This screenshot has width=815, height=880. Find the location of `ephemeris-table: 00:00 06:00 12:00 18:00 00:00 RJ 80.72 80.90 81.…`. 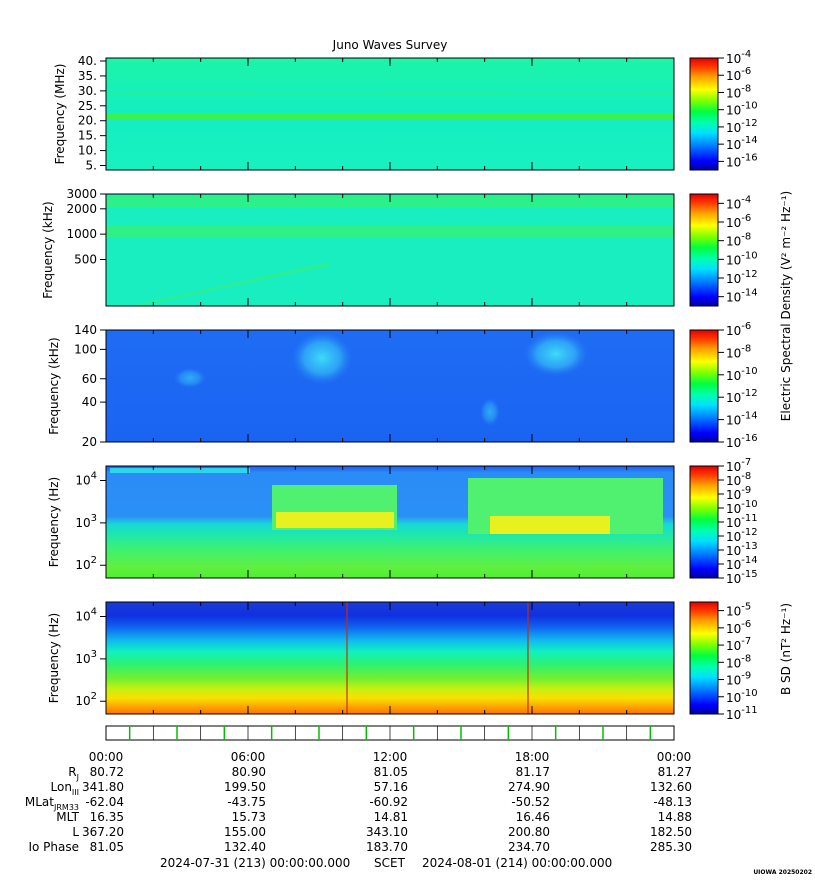

ephemeris-table: 00:00 06:00 12:00 18:00 00:00 RJ 80.72 80.90 81.… is located at coordinates (358, 802).